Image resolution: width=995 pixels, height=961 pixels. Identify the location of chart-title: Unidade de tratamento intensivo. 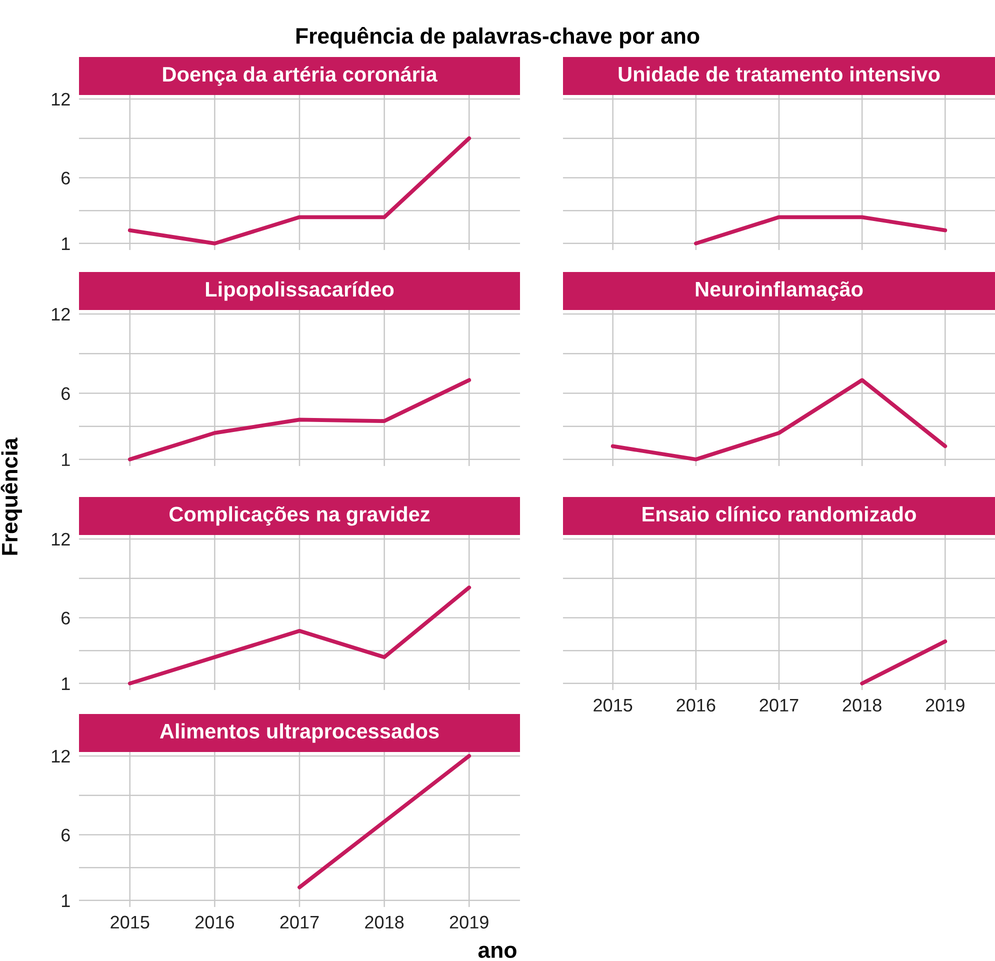
(779, 74).